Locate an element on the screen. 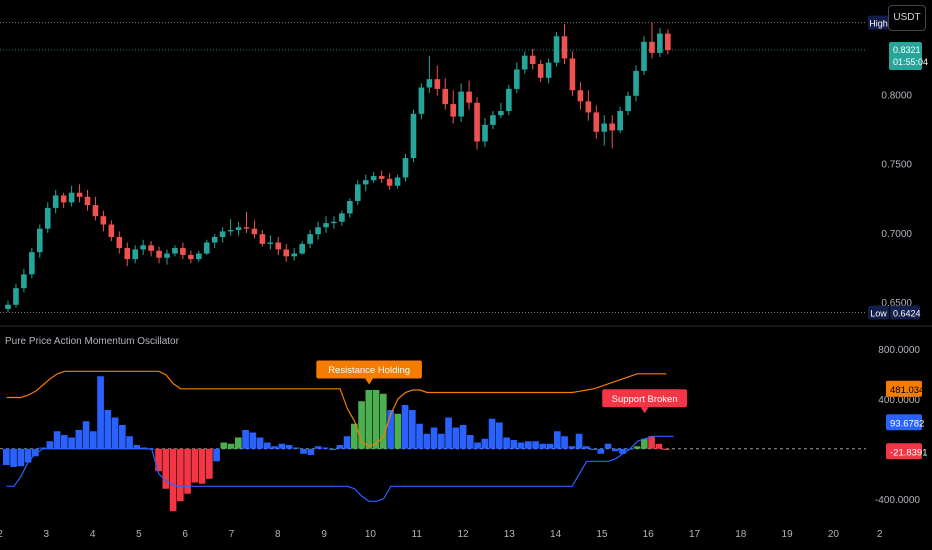 The image size is (932, 550). upper-value-text: 481.0345 is located at coordinates (910, 390).